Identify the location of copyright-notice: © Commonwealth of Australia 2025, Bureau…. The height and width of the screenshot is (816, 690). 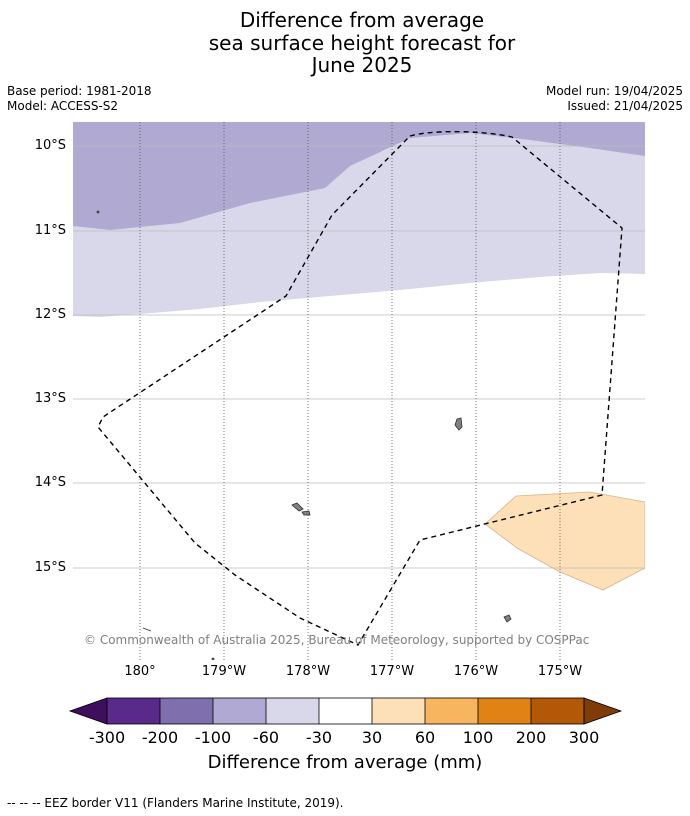
(337, 640).